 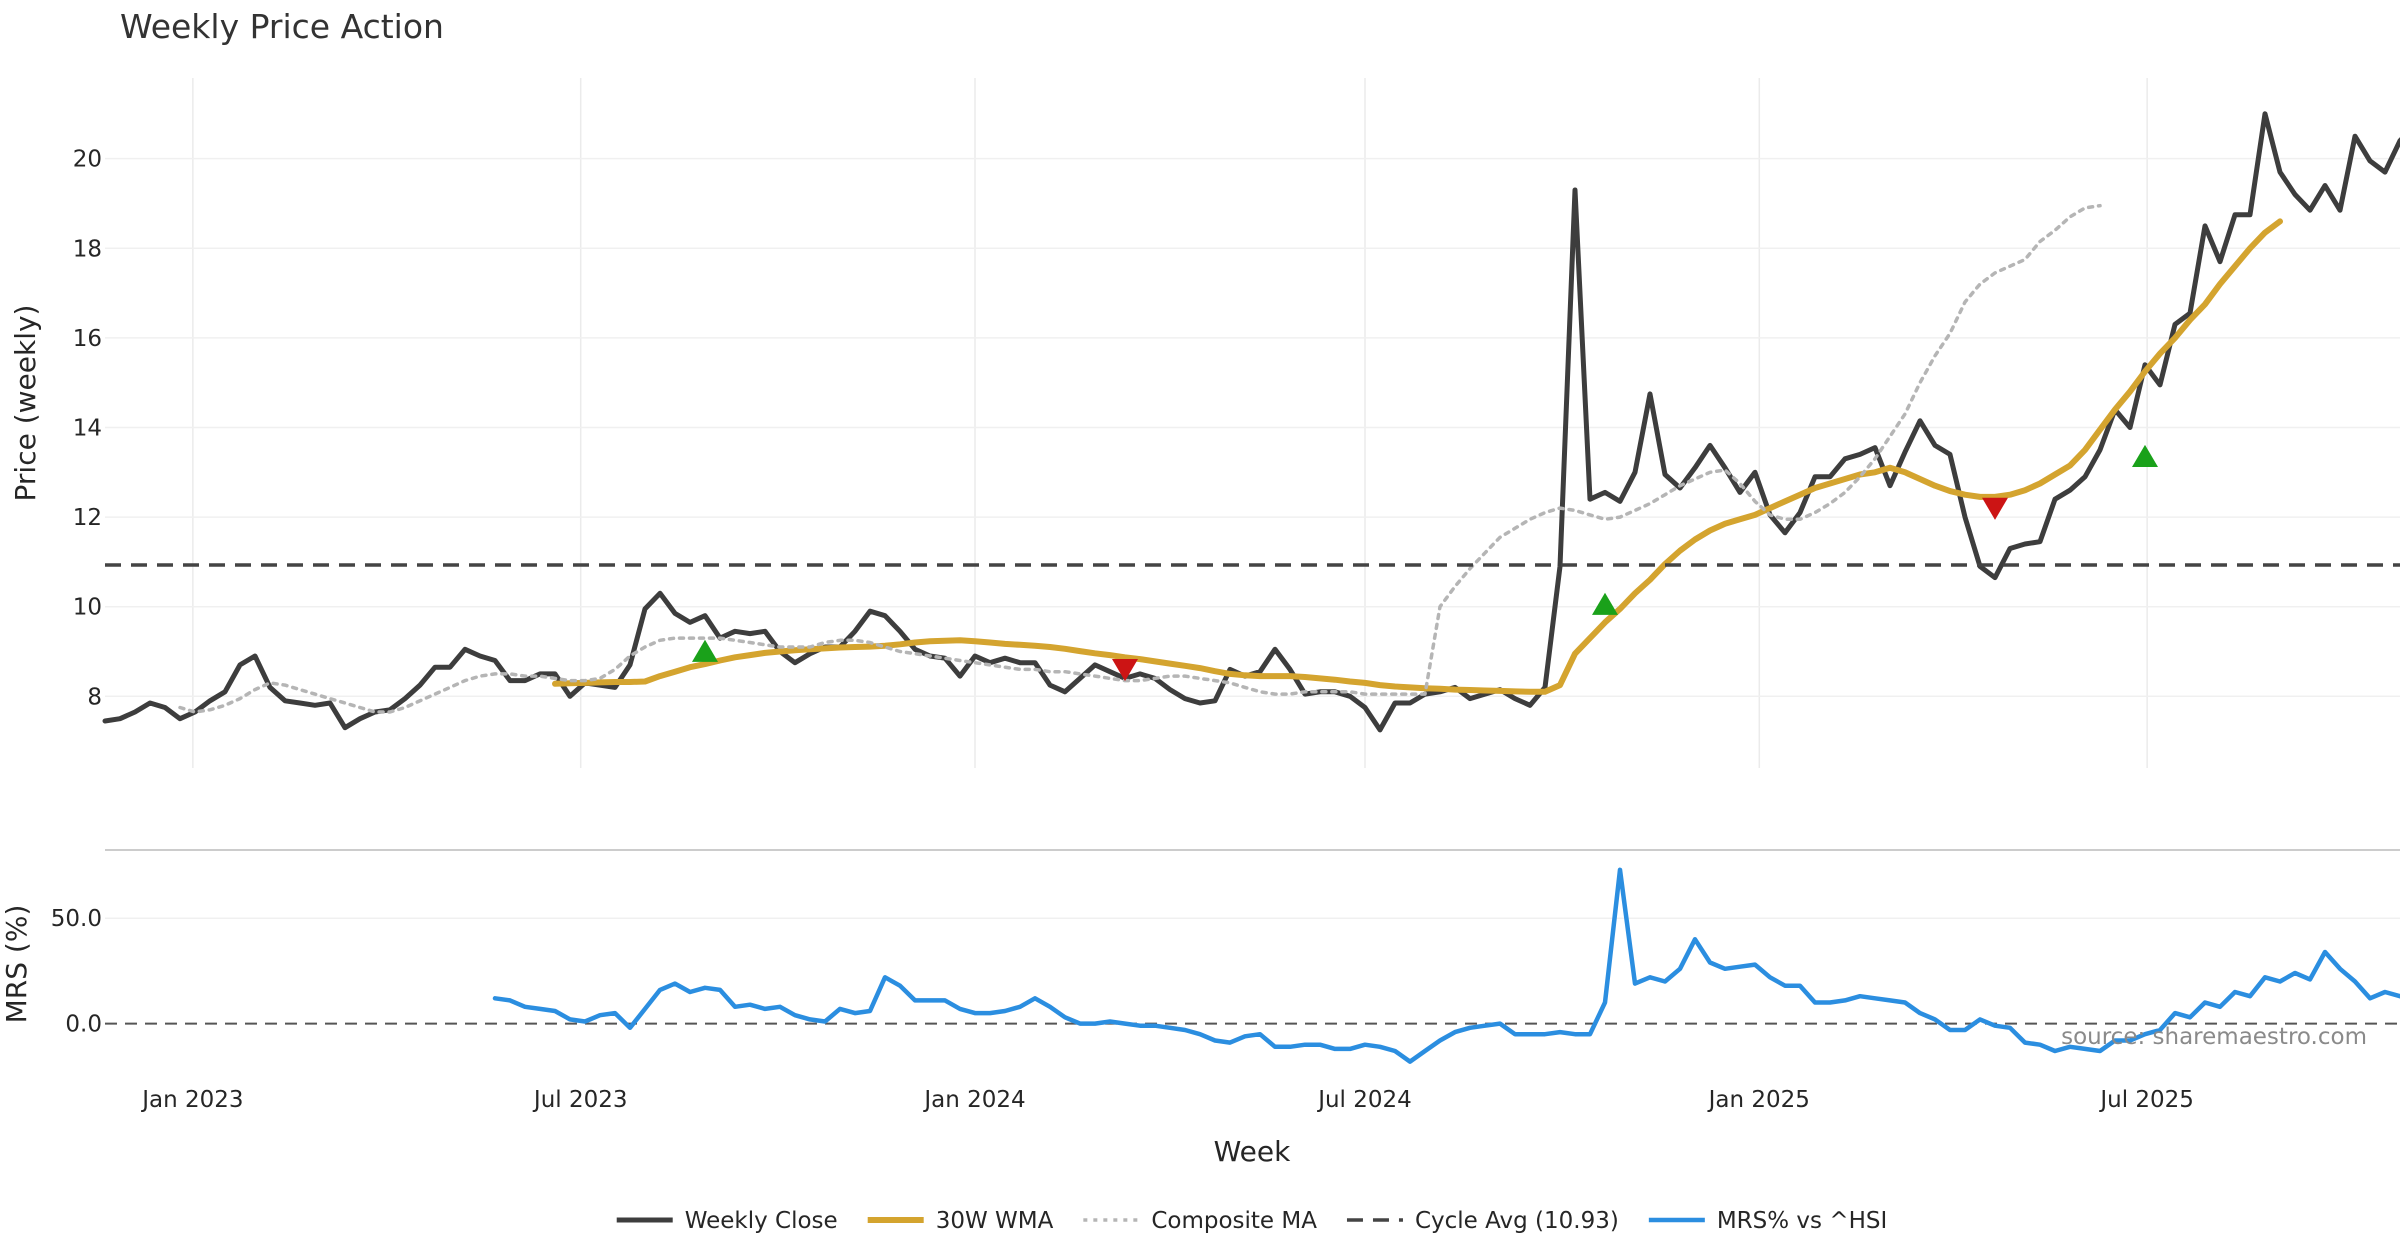 I want to click on price-y-tick-label: 12, so click(x=87, y=518).